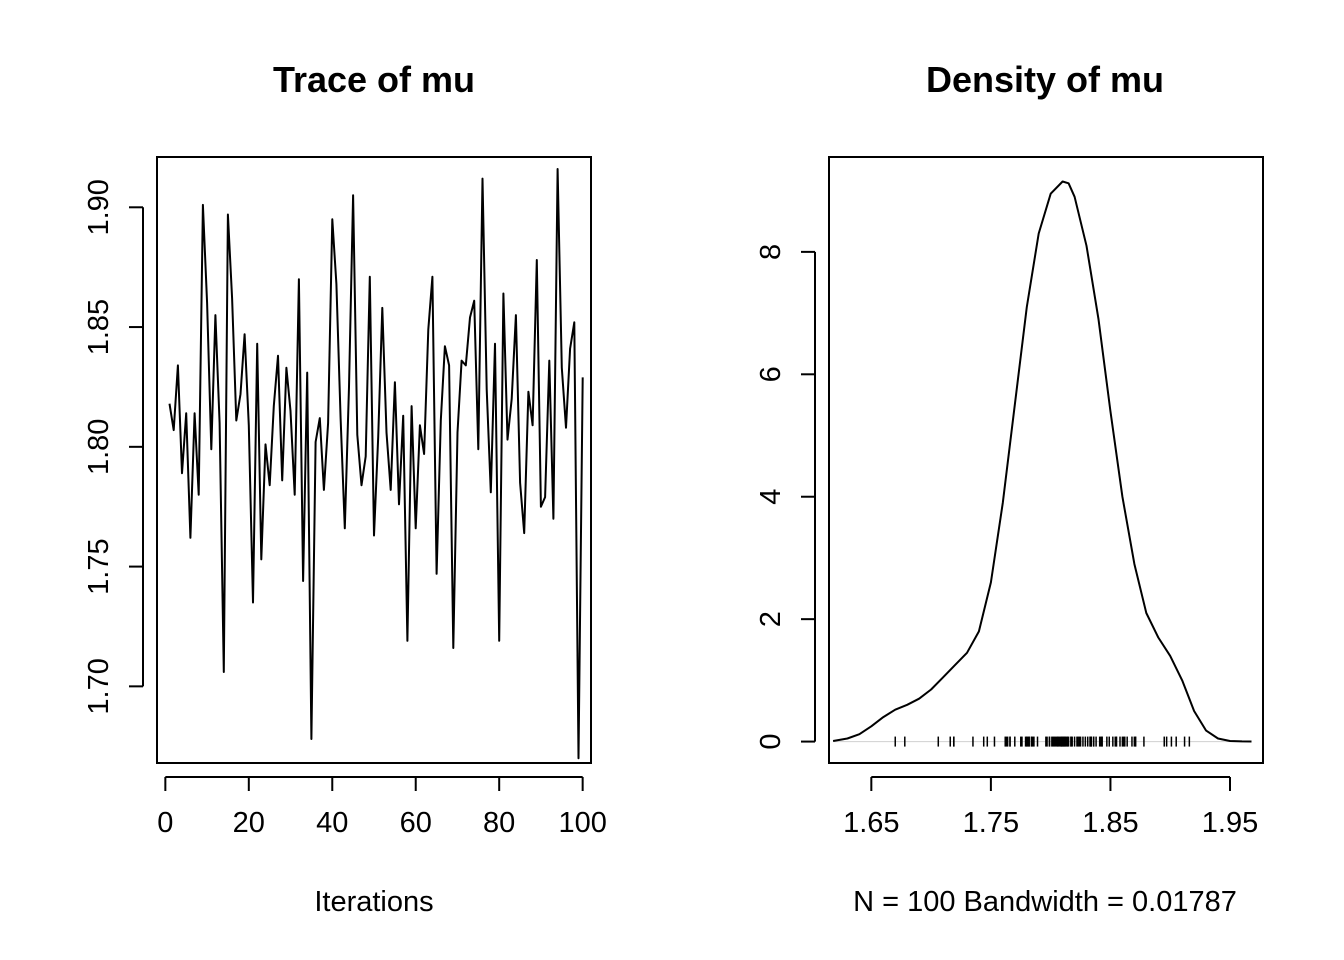 The width and height of the screenshot is (1344, 960). What do you see at coordinates (99, 327) in the screenshot?
I see `trace-y-tick-label: 1.85` at bounding box center [99, 327].